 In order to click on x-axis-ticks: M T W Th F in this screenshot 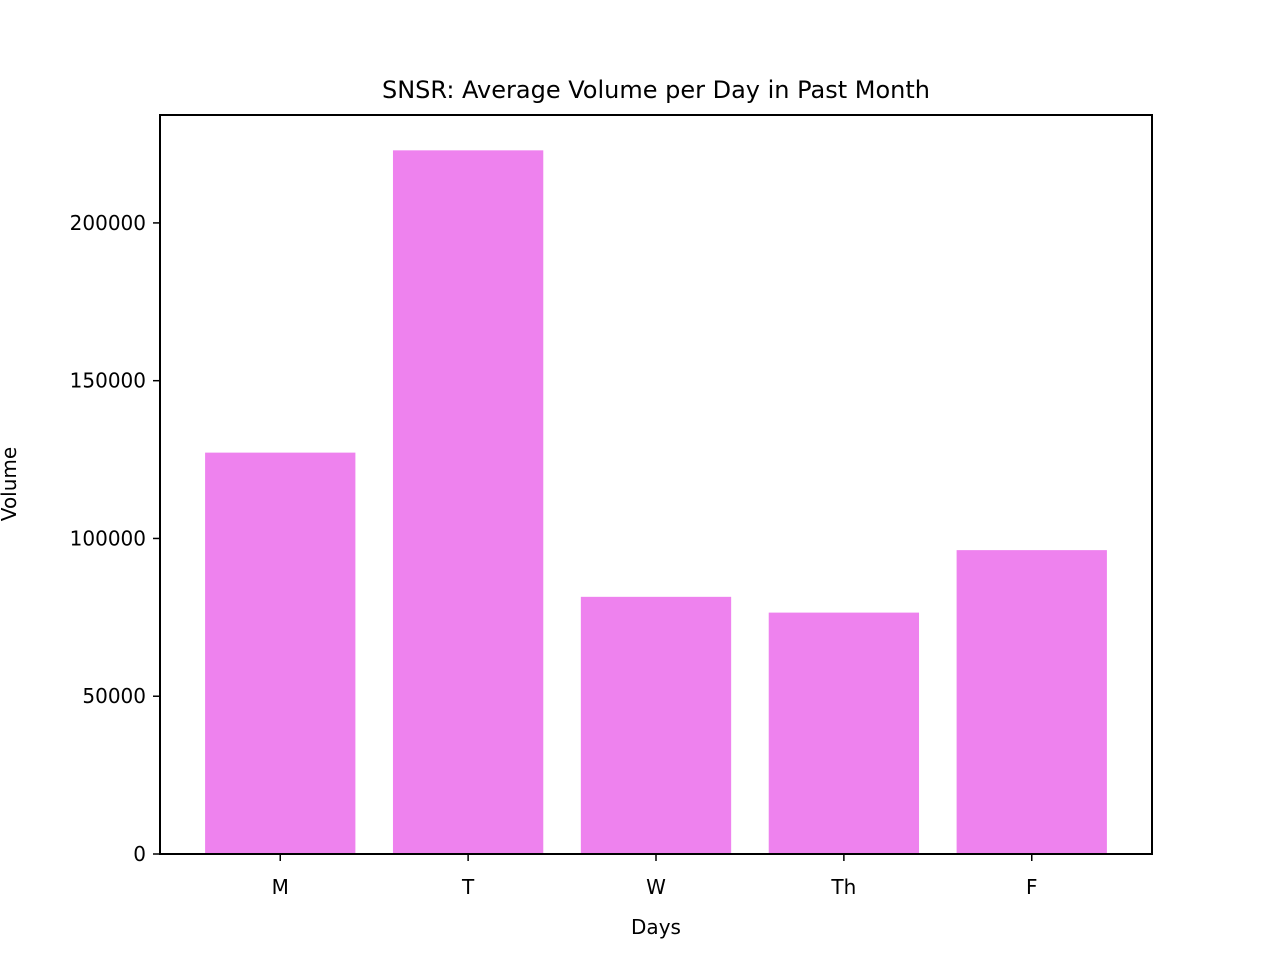, I will do `click(655, 876)`.